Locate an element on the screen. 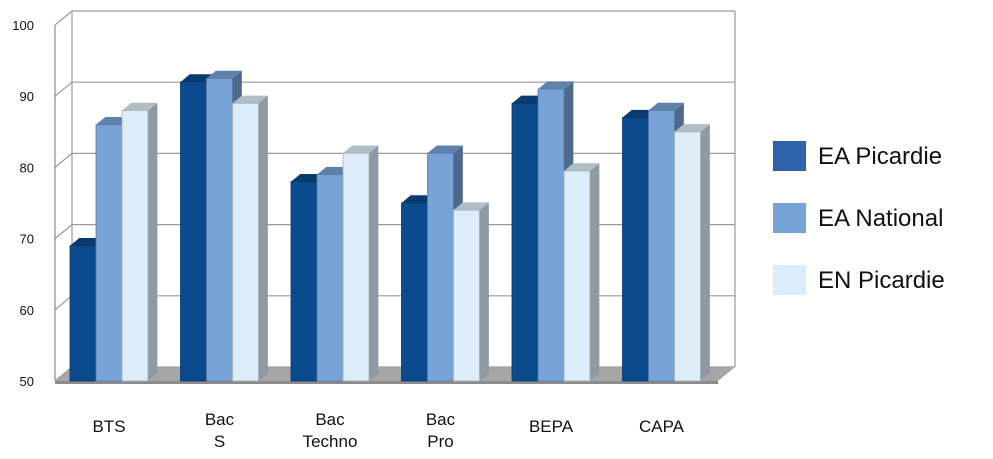  legend-item: EN Picardie is located at coordinates (859, 280).